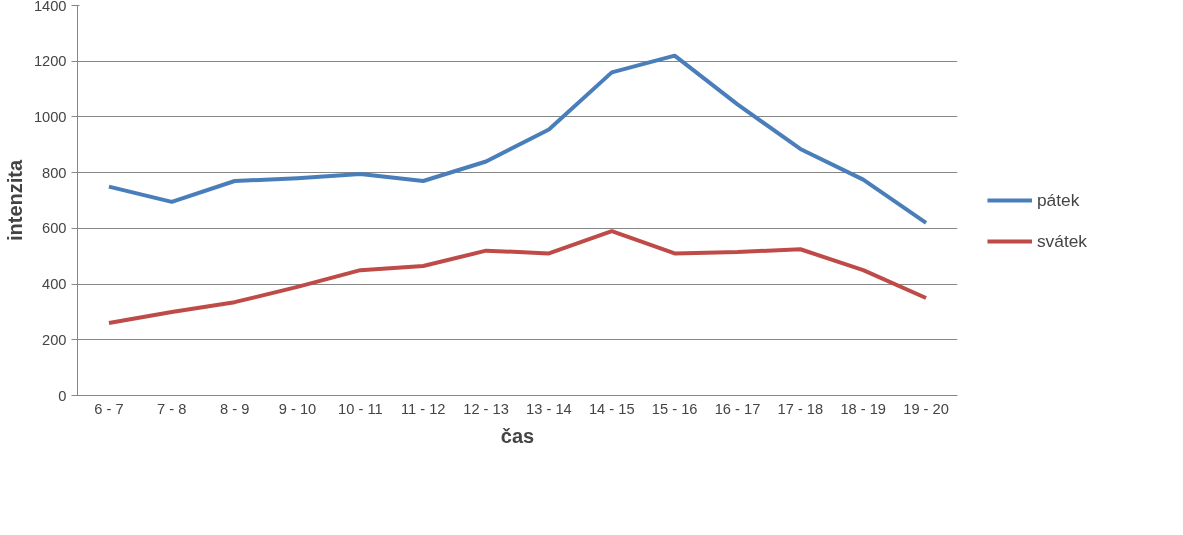  What do you see at coordinates (517, 277) in the screenshot?
I see `line-series` at bounding box center [517, 277].